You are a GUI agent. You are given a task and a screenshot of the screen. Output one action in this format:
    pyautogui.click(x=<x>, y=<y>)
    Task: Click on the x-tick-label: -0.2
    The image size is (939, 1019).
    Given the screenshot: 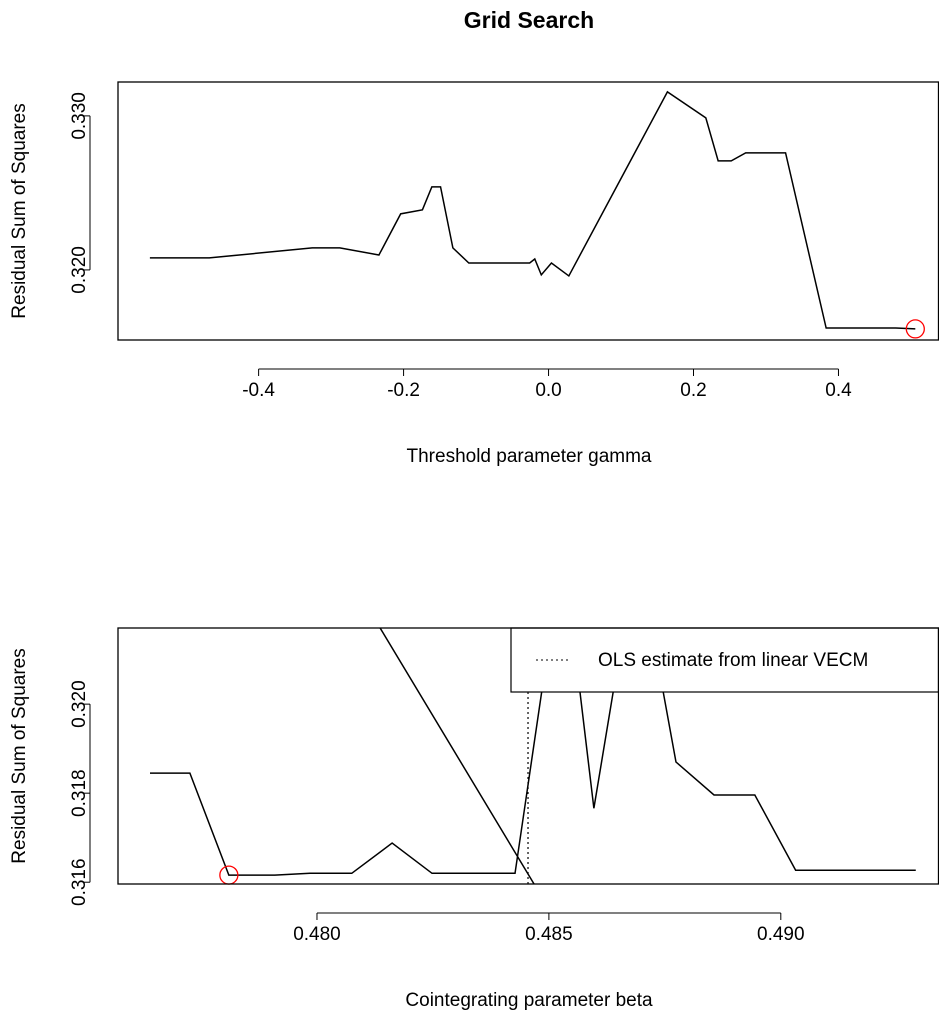 What is the action you would take?
    pyautogui.click(x=403, y=390)
    